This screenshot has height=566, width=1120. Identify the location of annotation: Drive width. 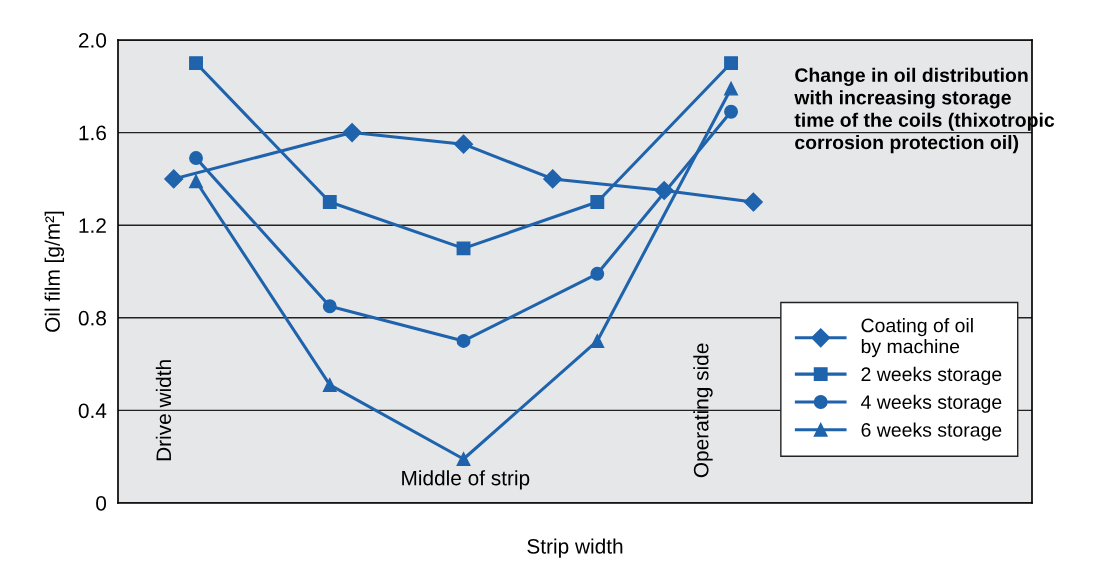
(163, 410).